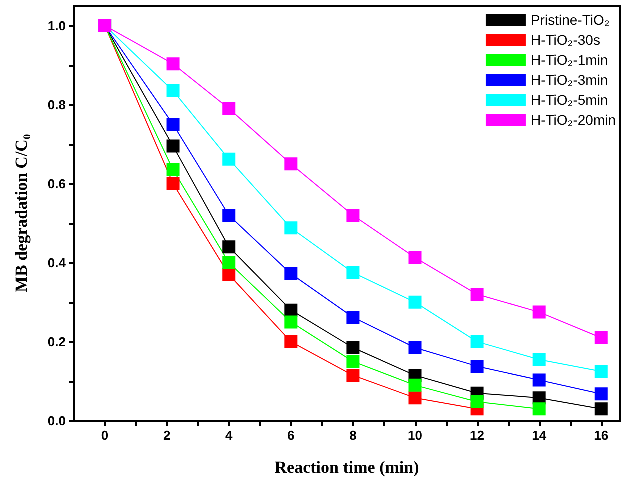  I want to click on y-tick-label: 0.6, so click(57, 184).